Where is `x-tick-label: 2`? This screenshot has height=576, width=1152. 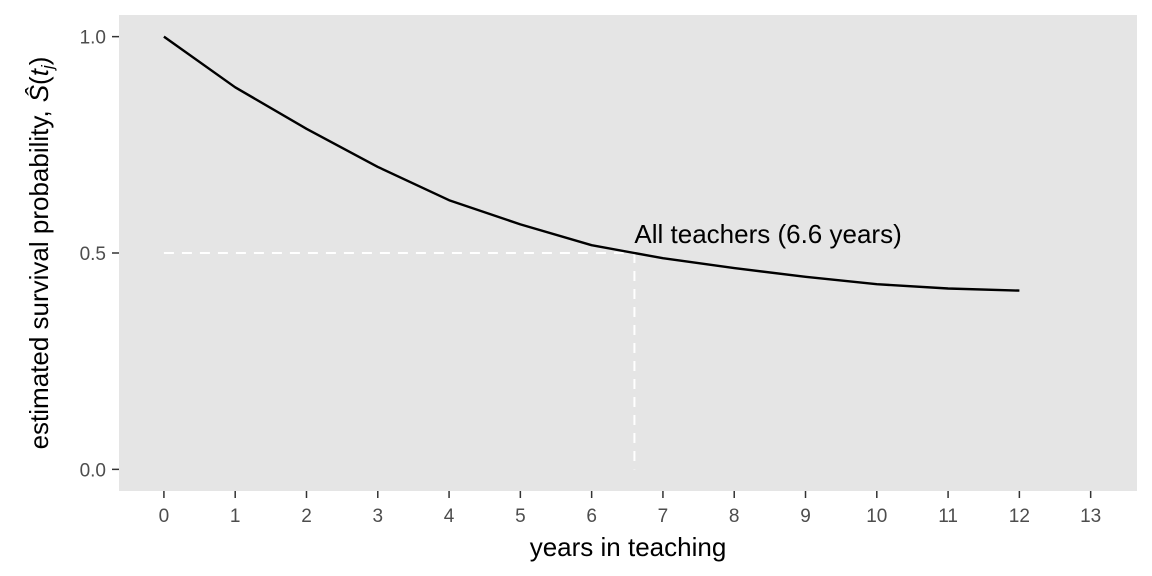 x-tick-label: 2 is located at coordinates (306, 516).